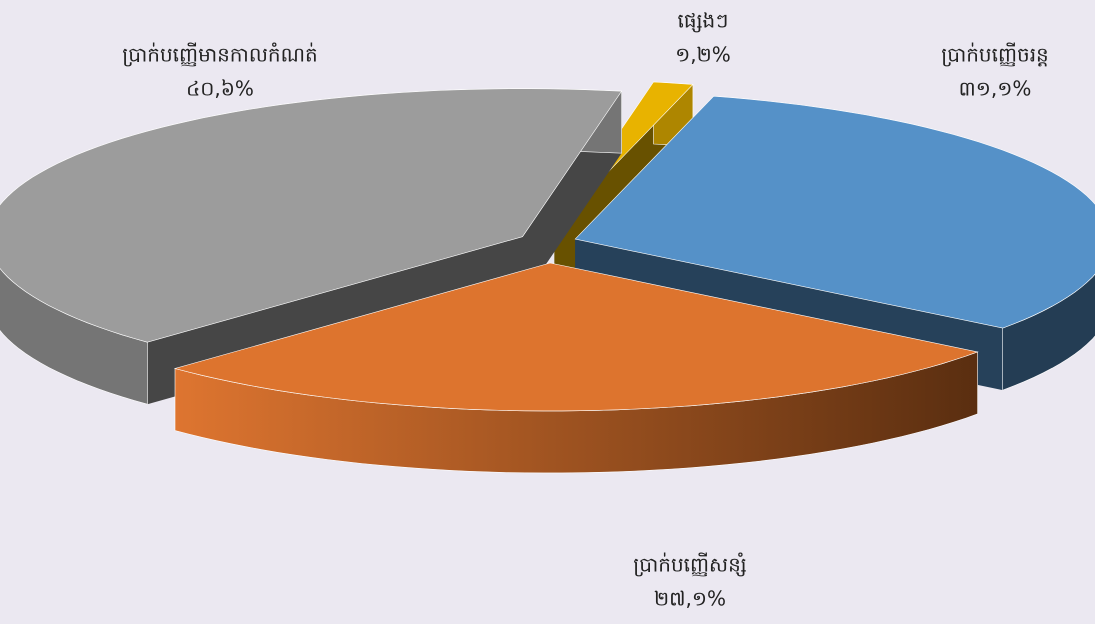 The image size is (1095, 624). What do you see at coordinates (220, 89) in the screenshot?
I see `data-label: ៤០,៦%` at bounding box center [220, 89].